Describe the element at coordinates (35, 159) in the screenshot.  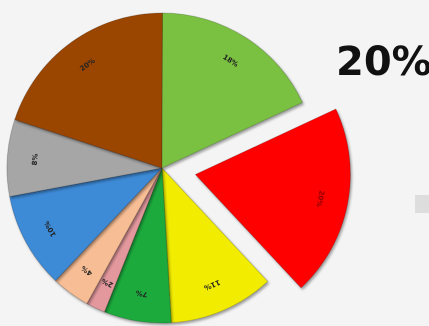
I see `pie-slice-label-7: 8%` at that location.